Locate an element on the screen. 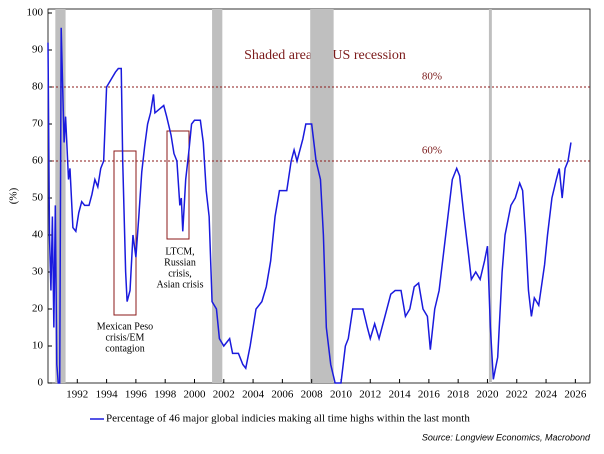 This screenshot has height=454, width=604. x-tick-label: 2020 is located at coordinates (487, 395).